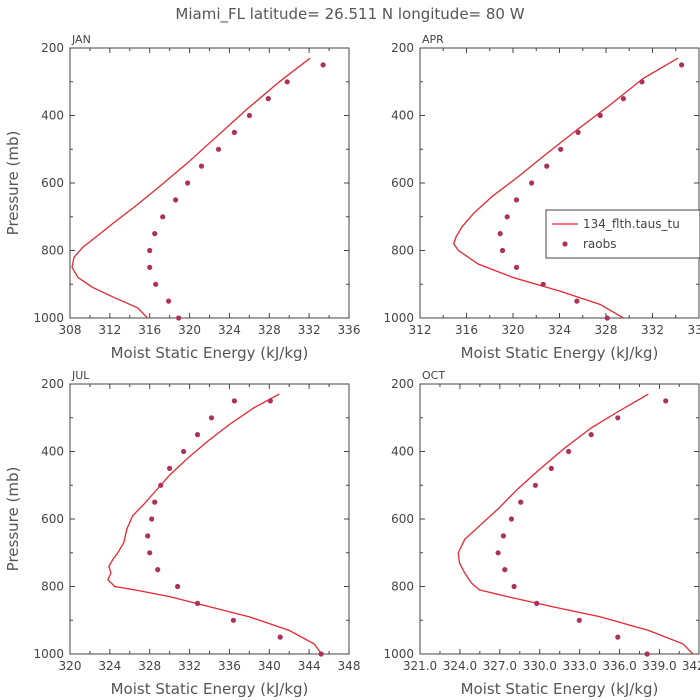 Image resolution: width=700 pixels, height=700 pixels. Describe the element at coordinates (500, 666) in the screenshot. I see `x-tick-label: 327.0` at that location.